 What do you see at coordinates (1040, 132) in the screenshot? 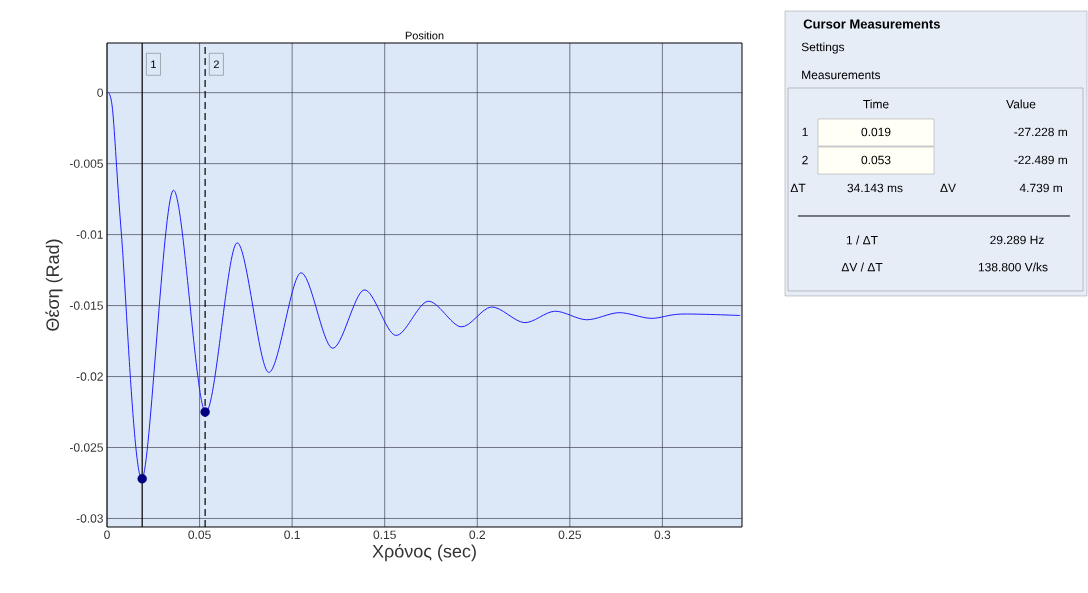
I see `text: -27.228 m` at bounding box center [1040, 132].